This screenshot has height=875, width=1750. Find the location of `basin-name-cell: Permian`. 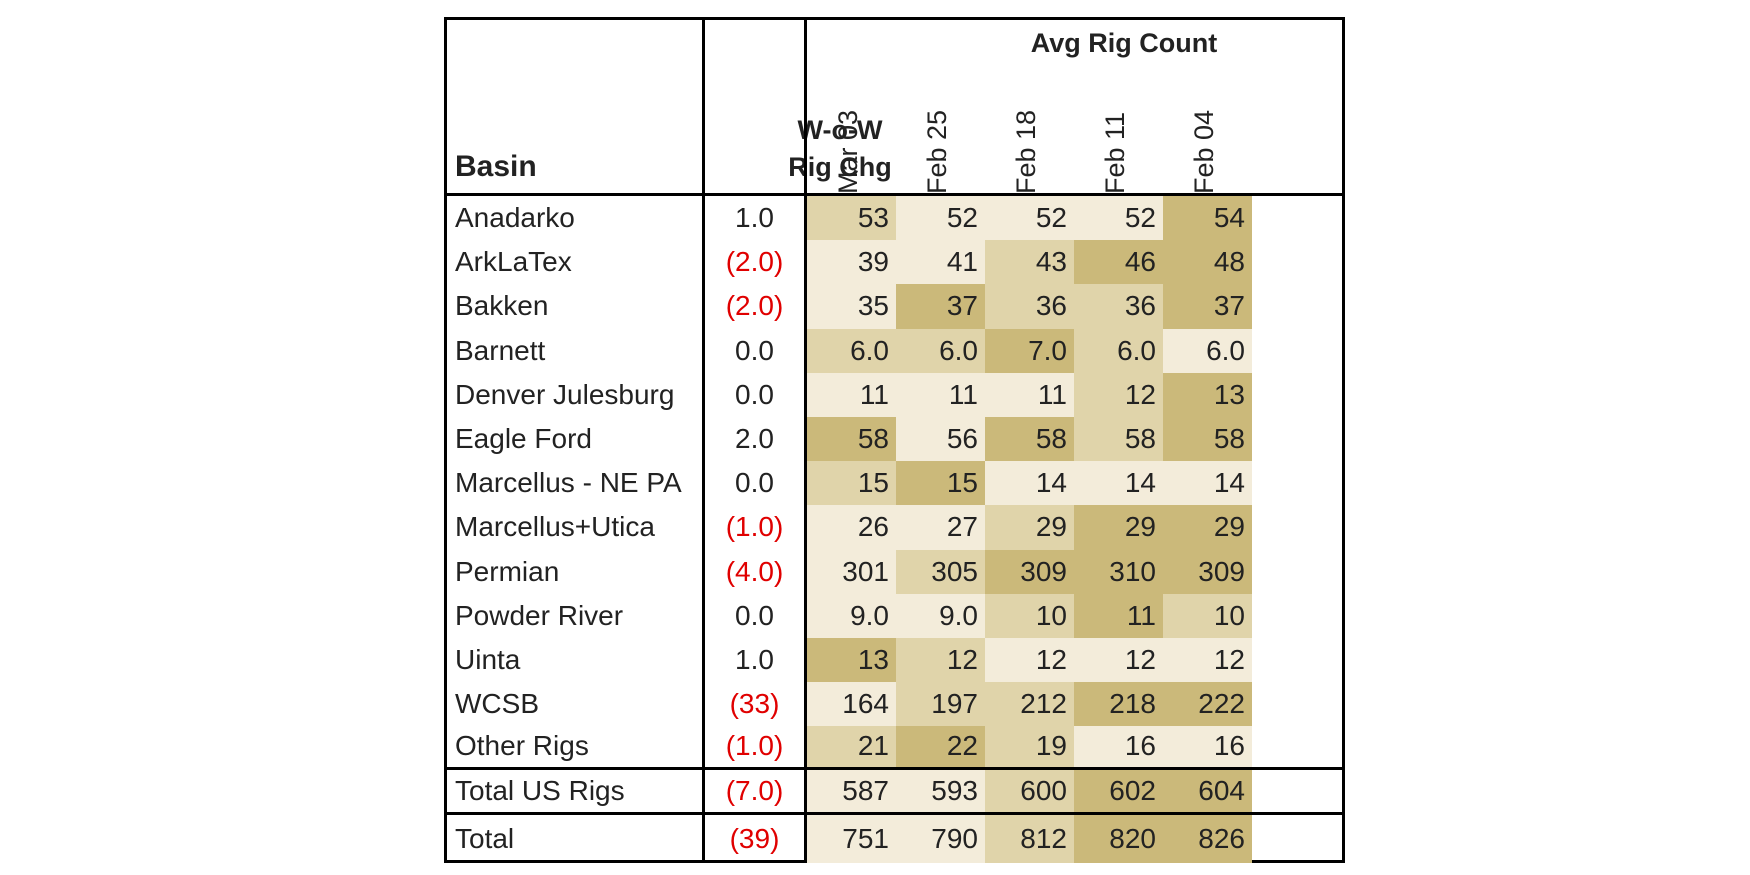

basin-name-cell: Permian is located at coordinates (507, 571).